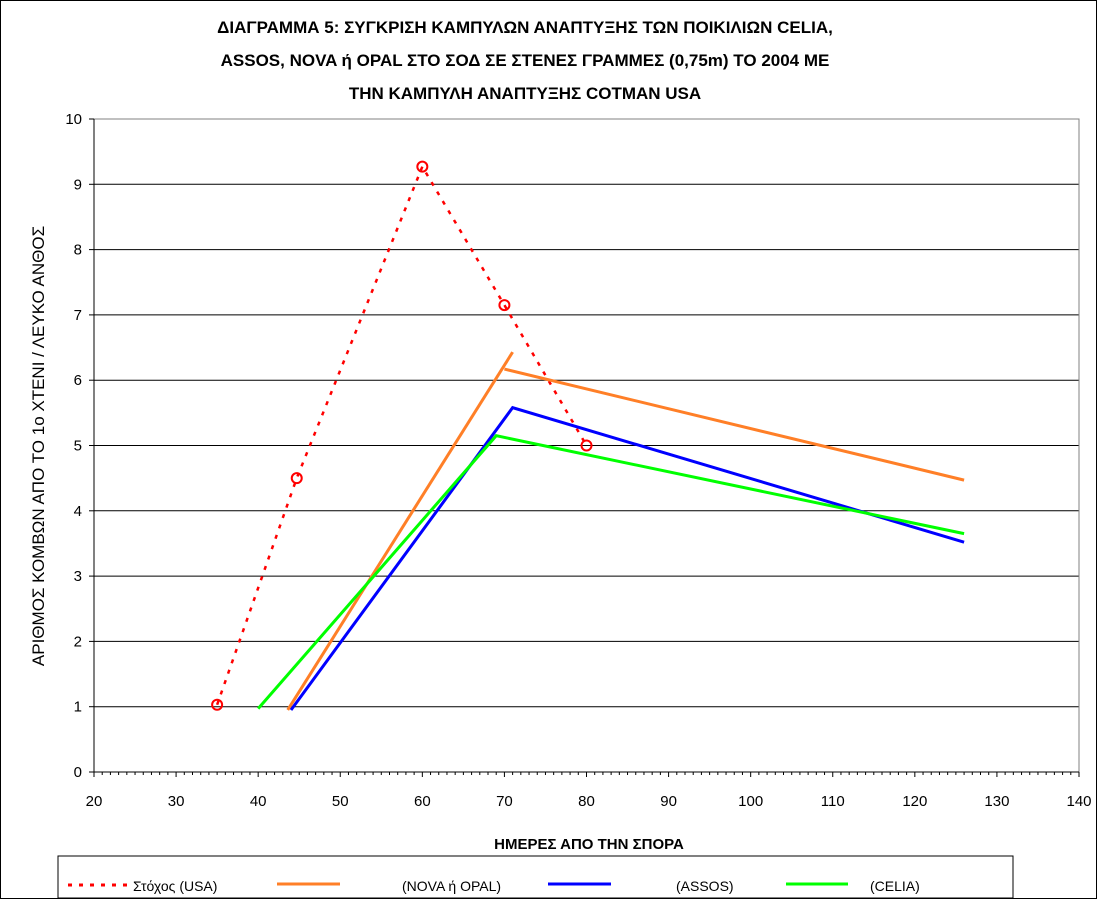 This screenshot has height=899, width=1097. What do you see at coordinates (586, 801) in the screenshot?
I see `x-tick-label: 80` at bounding box center [586, 801].